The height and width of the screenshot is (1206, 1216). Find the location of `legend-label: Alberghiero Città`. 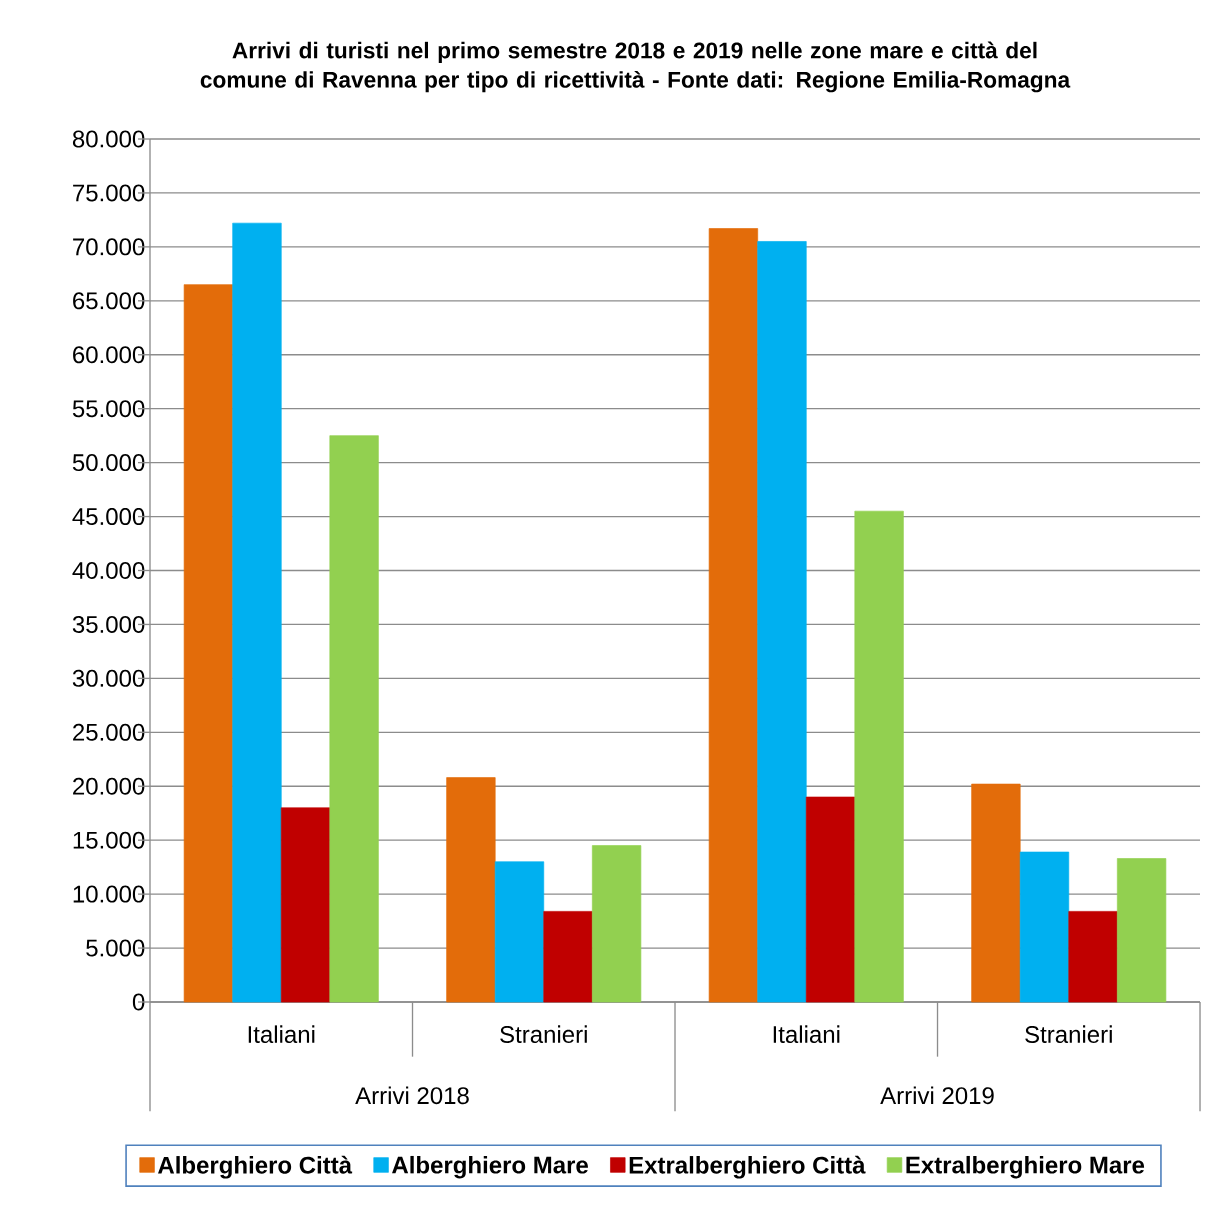

legend-label: Alberghiero Città is located at coordinates (255, 1167).